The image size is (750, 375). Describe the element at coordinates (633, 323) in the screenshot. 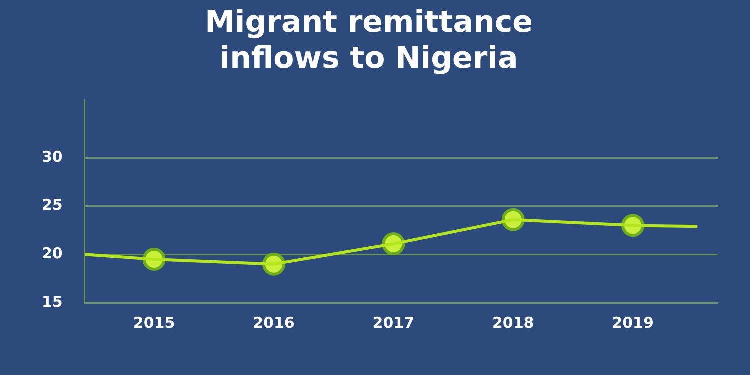

I see `x-tick-label: 2019` at that location.